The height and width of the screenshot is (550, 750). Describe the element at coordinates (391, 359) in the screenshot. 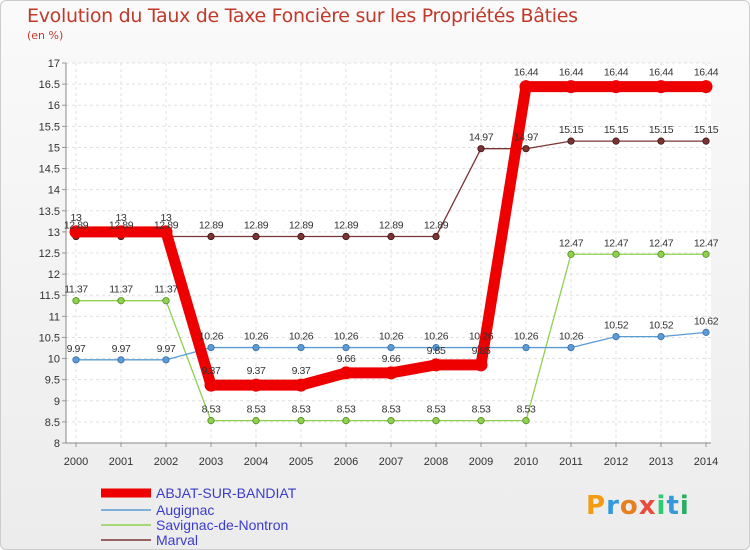

I see `data-label: 9.66` at that location.